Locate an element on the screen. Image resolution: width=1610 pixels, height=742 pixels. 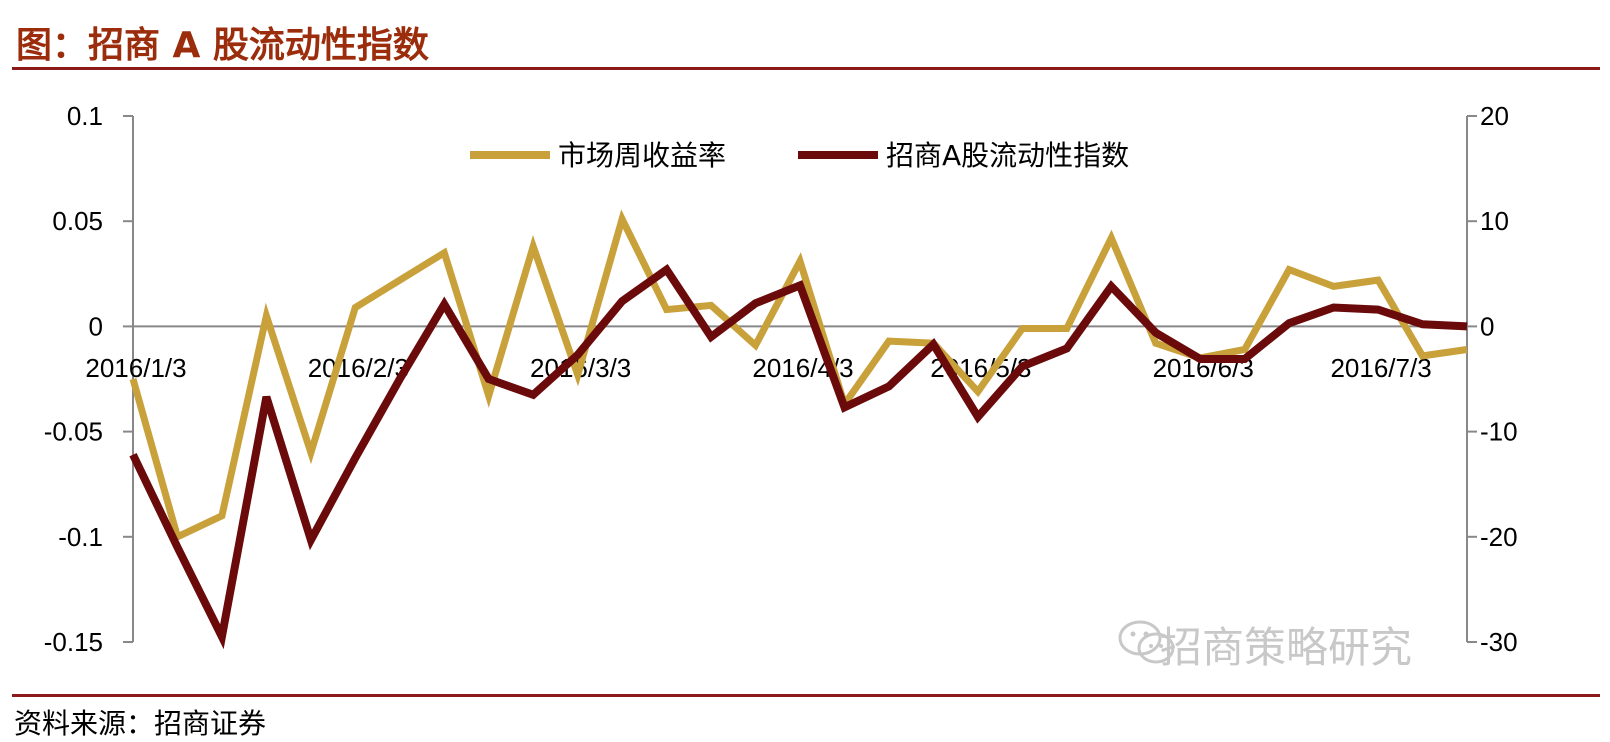
legend-label: 招商A股流动性指数 is located at coordinates (1007, 155).